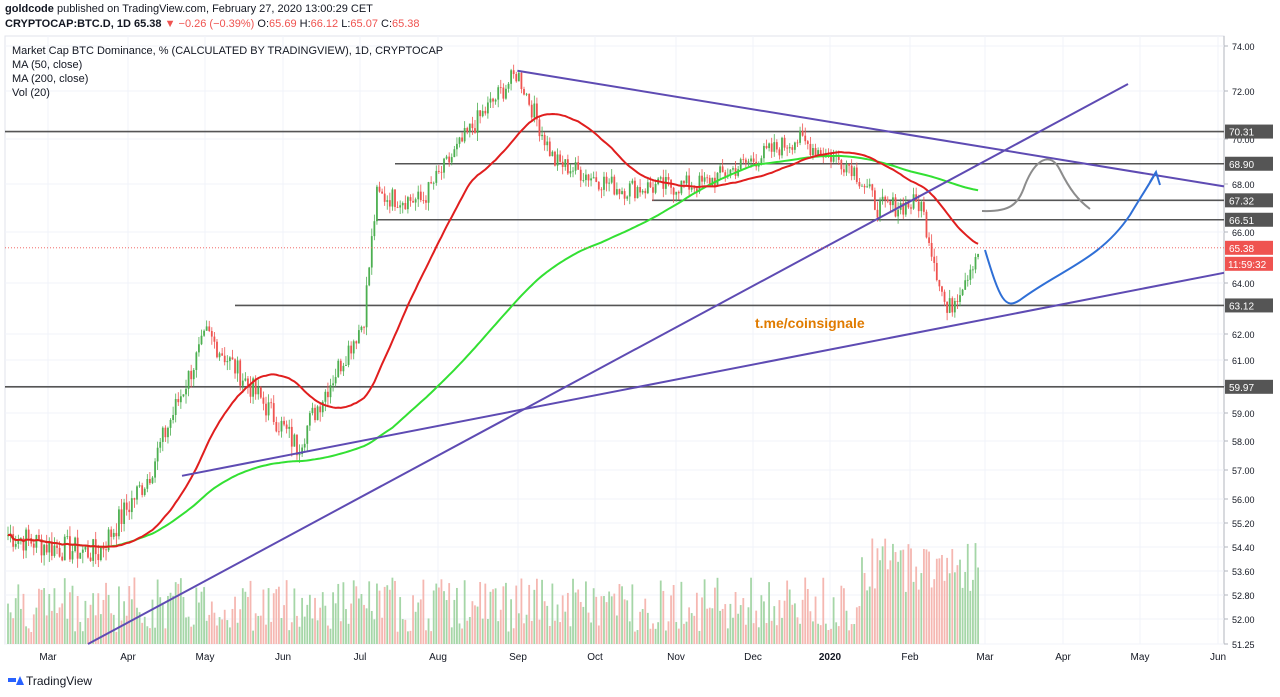  What do you see at coordinates (29, 9) in the screenshot?
I see `author-name: goldcode` at bounding box center [29, 9].